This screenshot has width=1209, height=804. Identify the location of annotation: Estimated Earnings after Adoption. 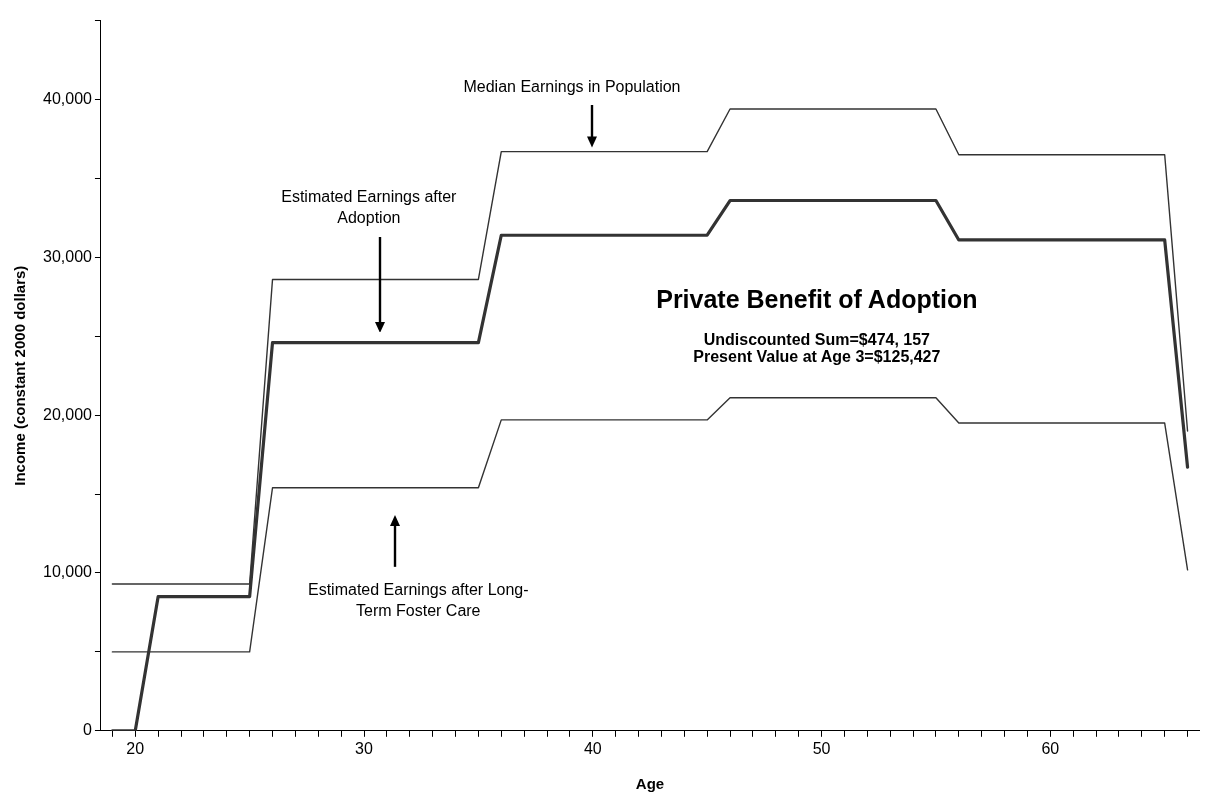
(369, 208).